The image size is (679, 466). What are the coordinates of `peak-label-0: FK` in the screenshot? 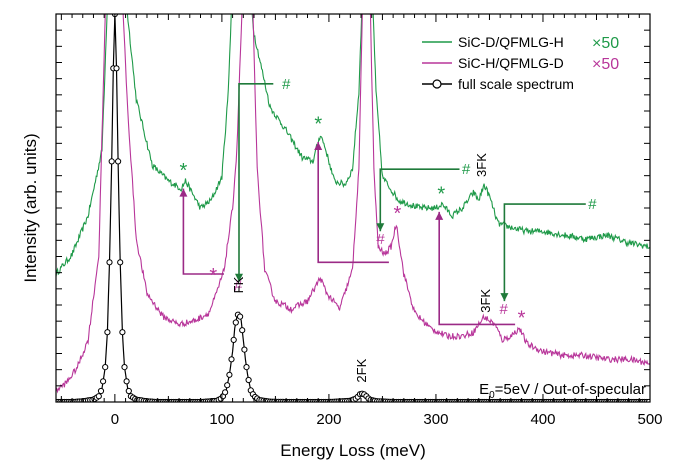 It's located at (238, 284).